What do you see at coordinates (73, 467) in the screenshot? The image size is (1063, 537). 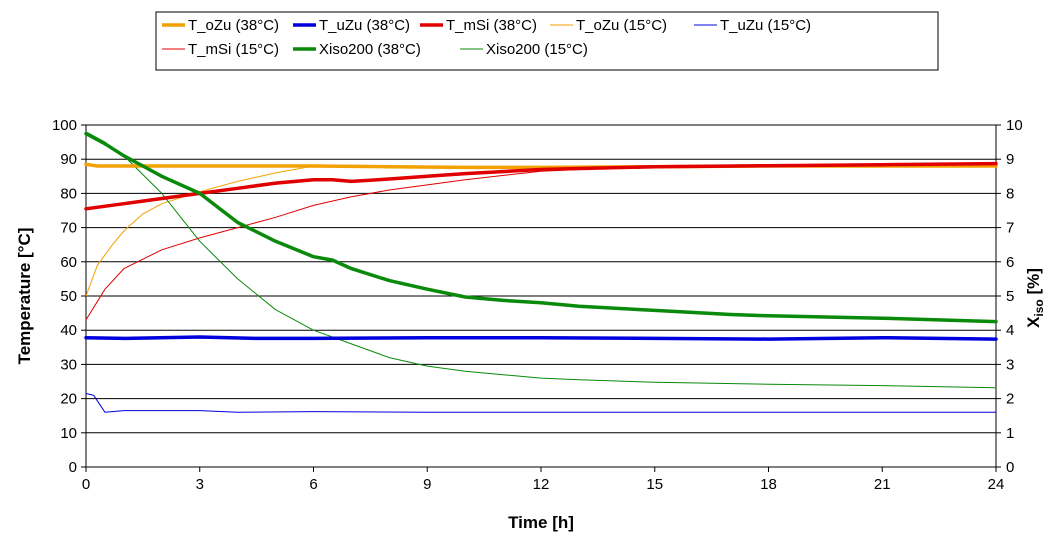 I see `y-left-tick-label: 0` at bounding box center [73, 467].